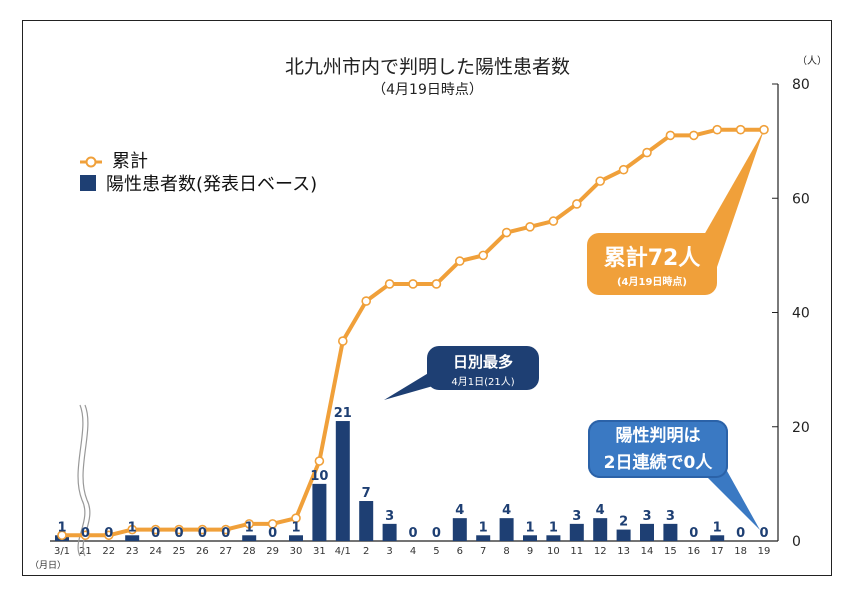 The height and width of the screenshot is (600, 855). What do you see at coordinates (740, 551) in the screenshot?
I see `x-tick-label: 18` at bounding box center [740, 551].